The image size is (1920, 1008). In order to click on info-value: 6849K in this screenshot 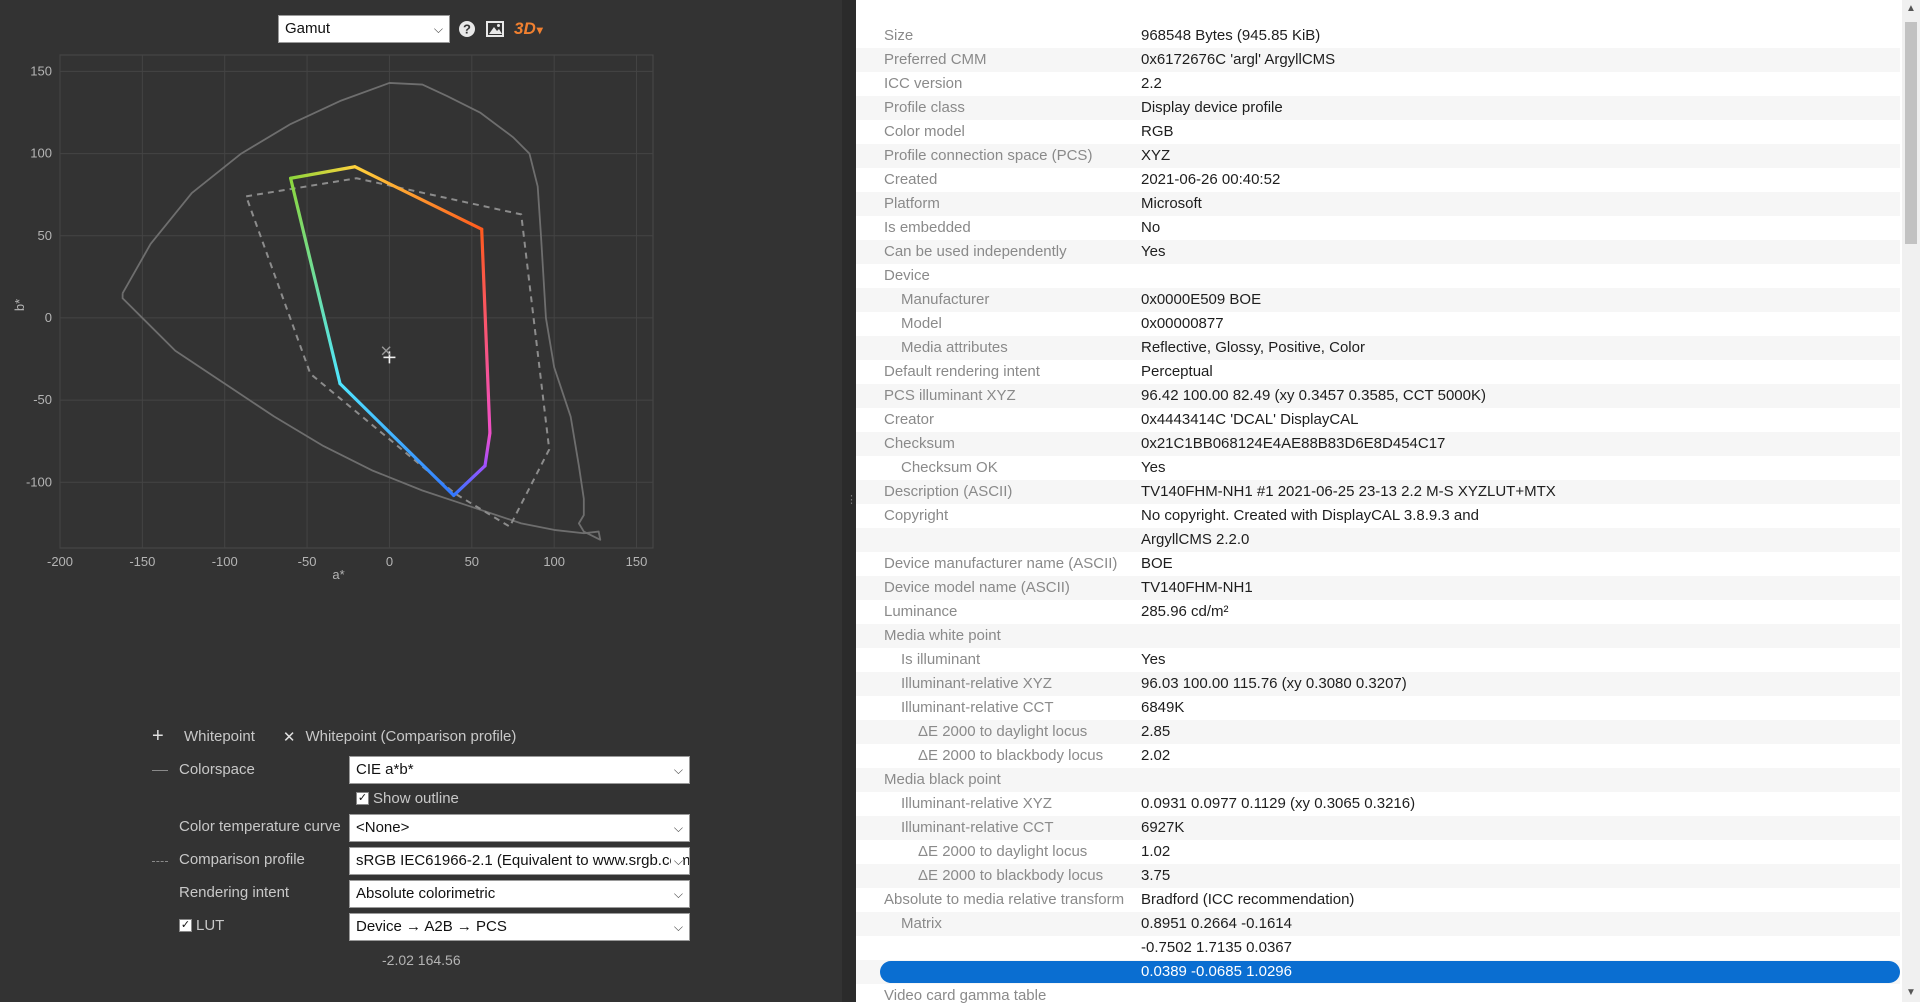, I will do `click(1163, 707)`.